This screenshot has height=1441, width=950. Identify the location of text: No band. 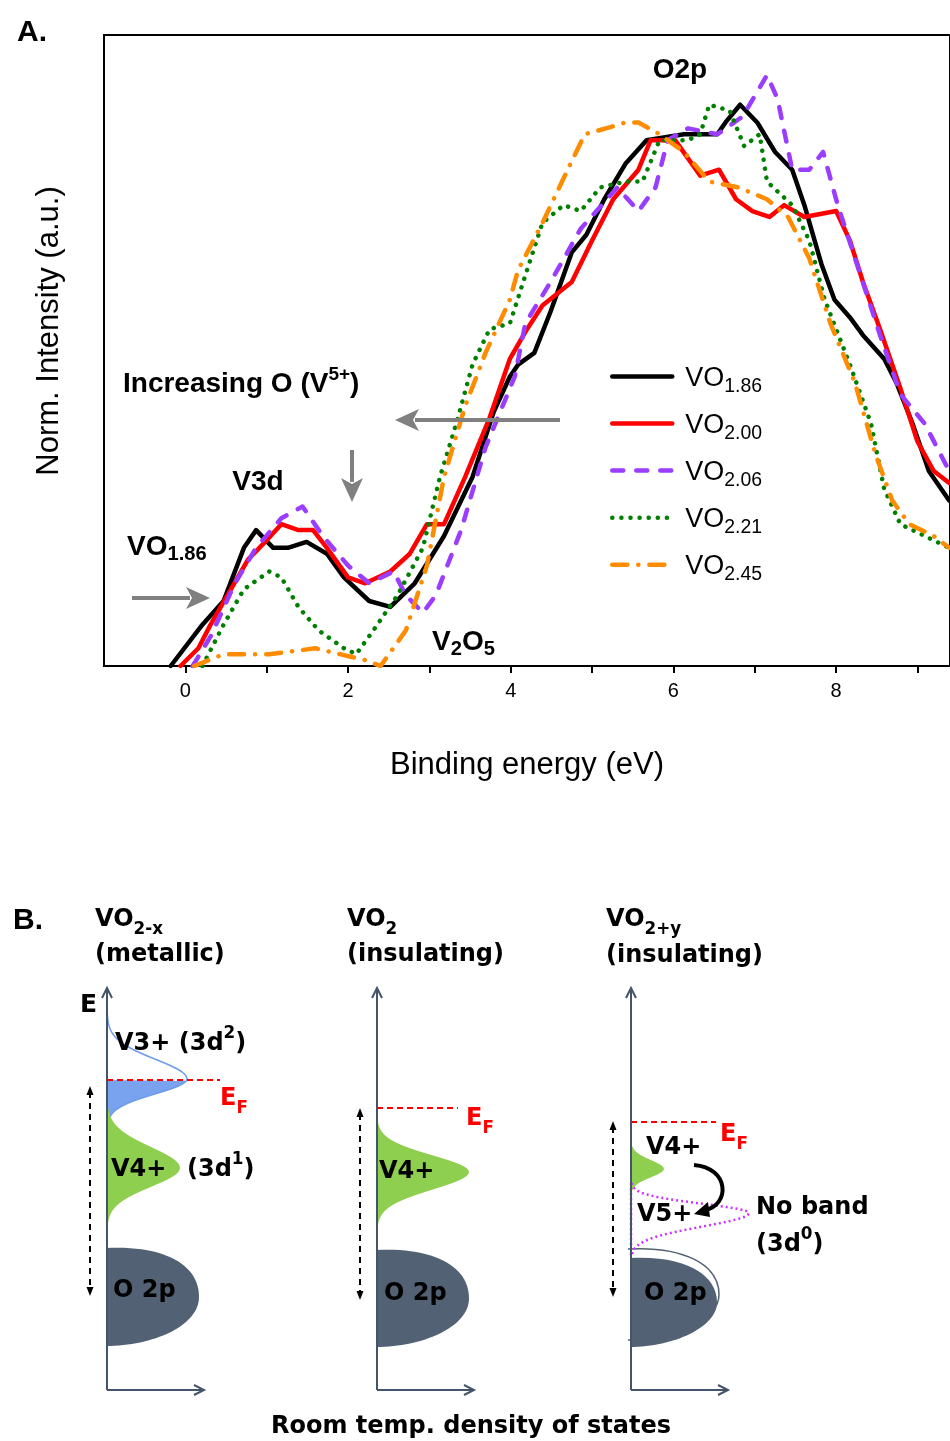
(812, 1206).